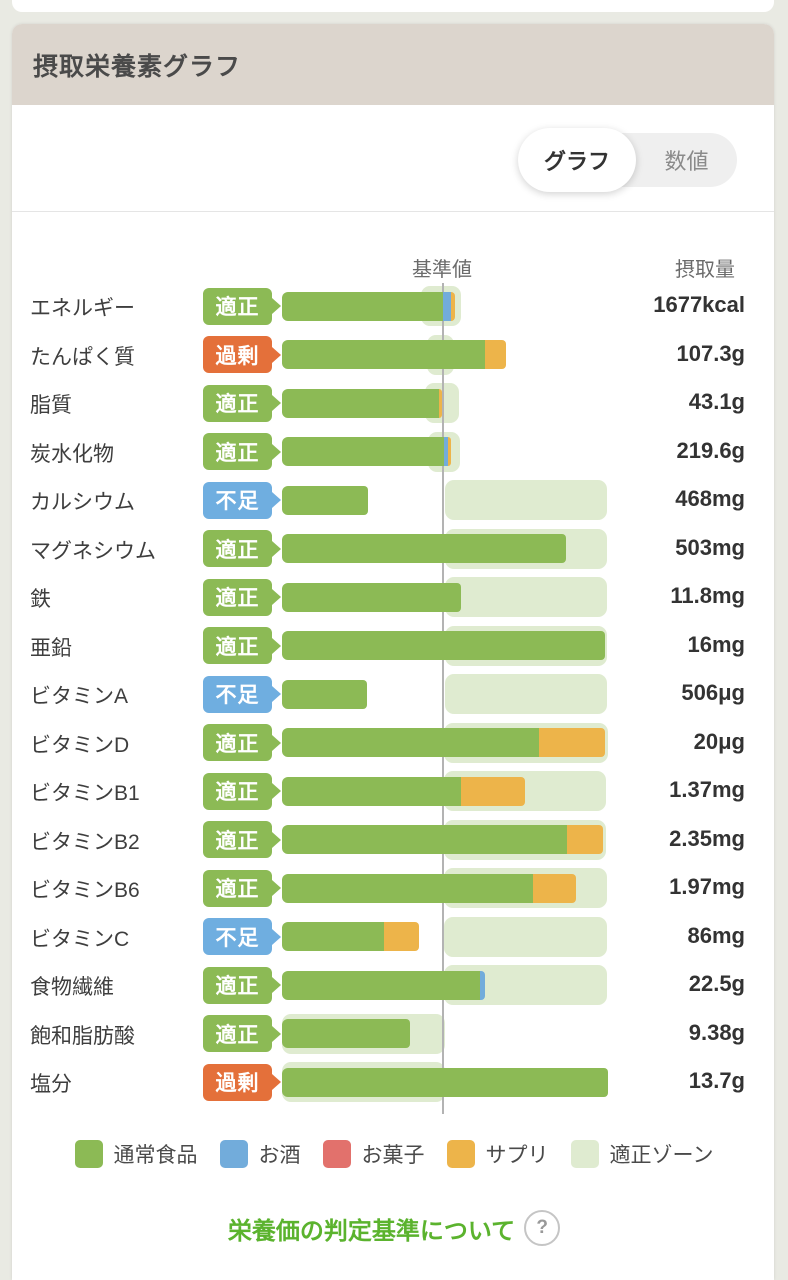  Describe the element at coordinates (542, 1228) in the screenshot. I see `help-icon: ?` at that location.